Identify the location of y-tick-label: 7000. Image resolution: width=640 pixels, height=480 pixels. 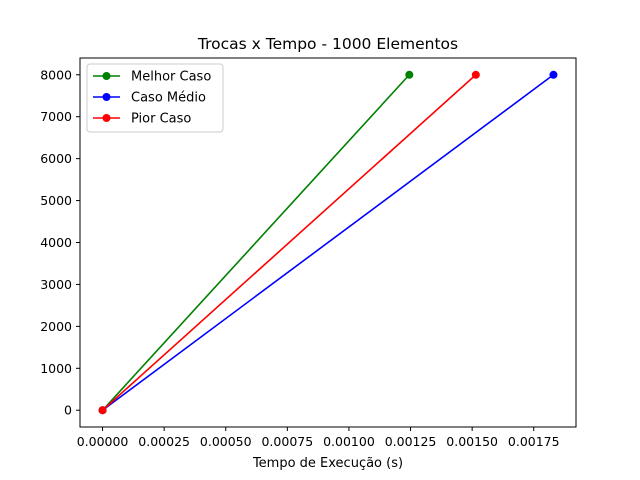
(56, 116).